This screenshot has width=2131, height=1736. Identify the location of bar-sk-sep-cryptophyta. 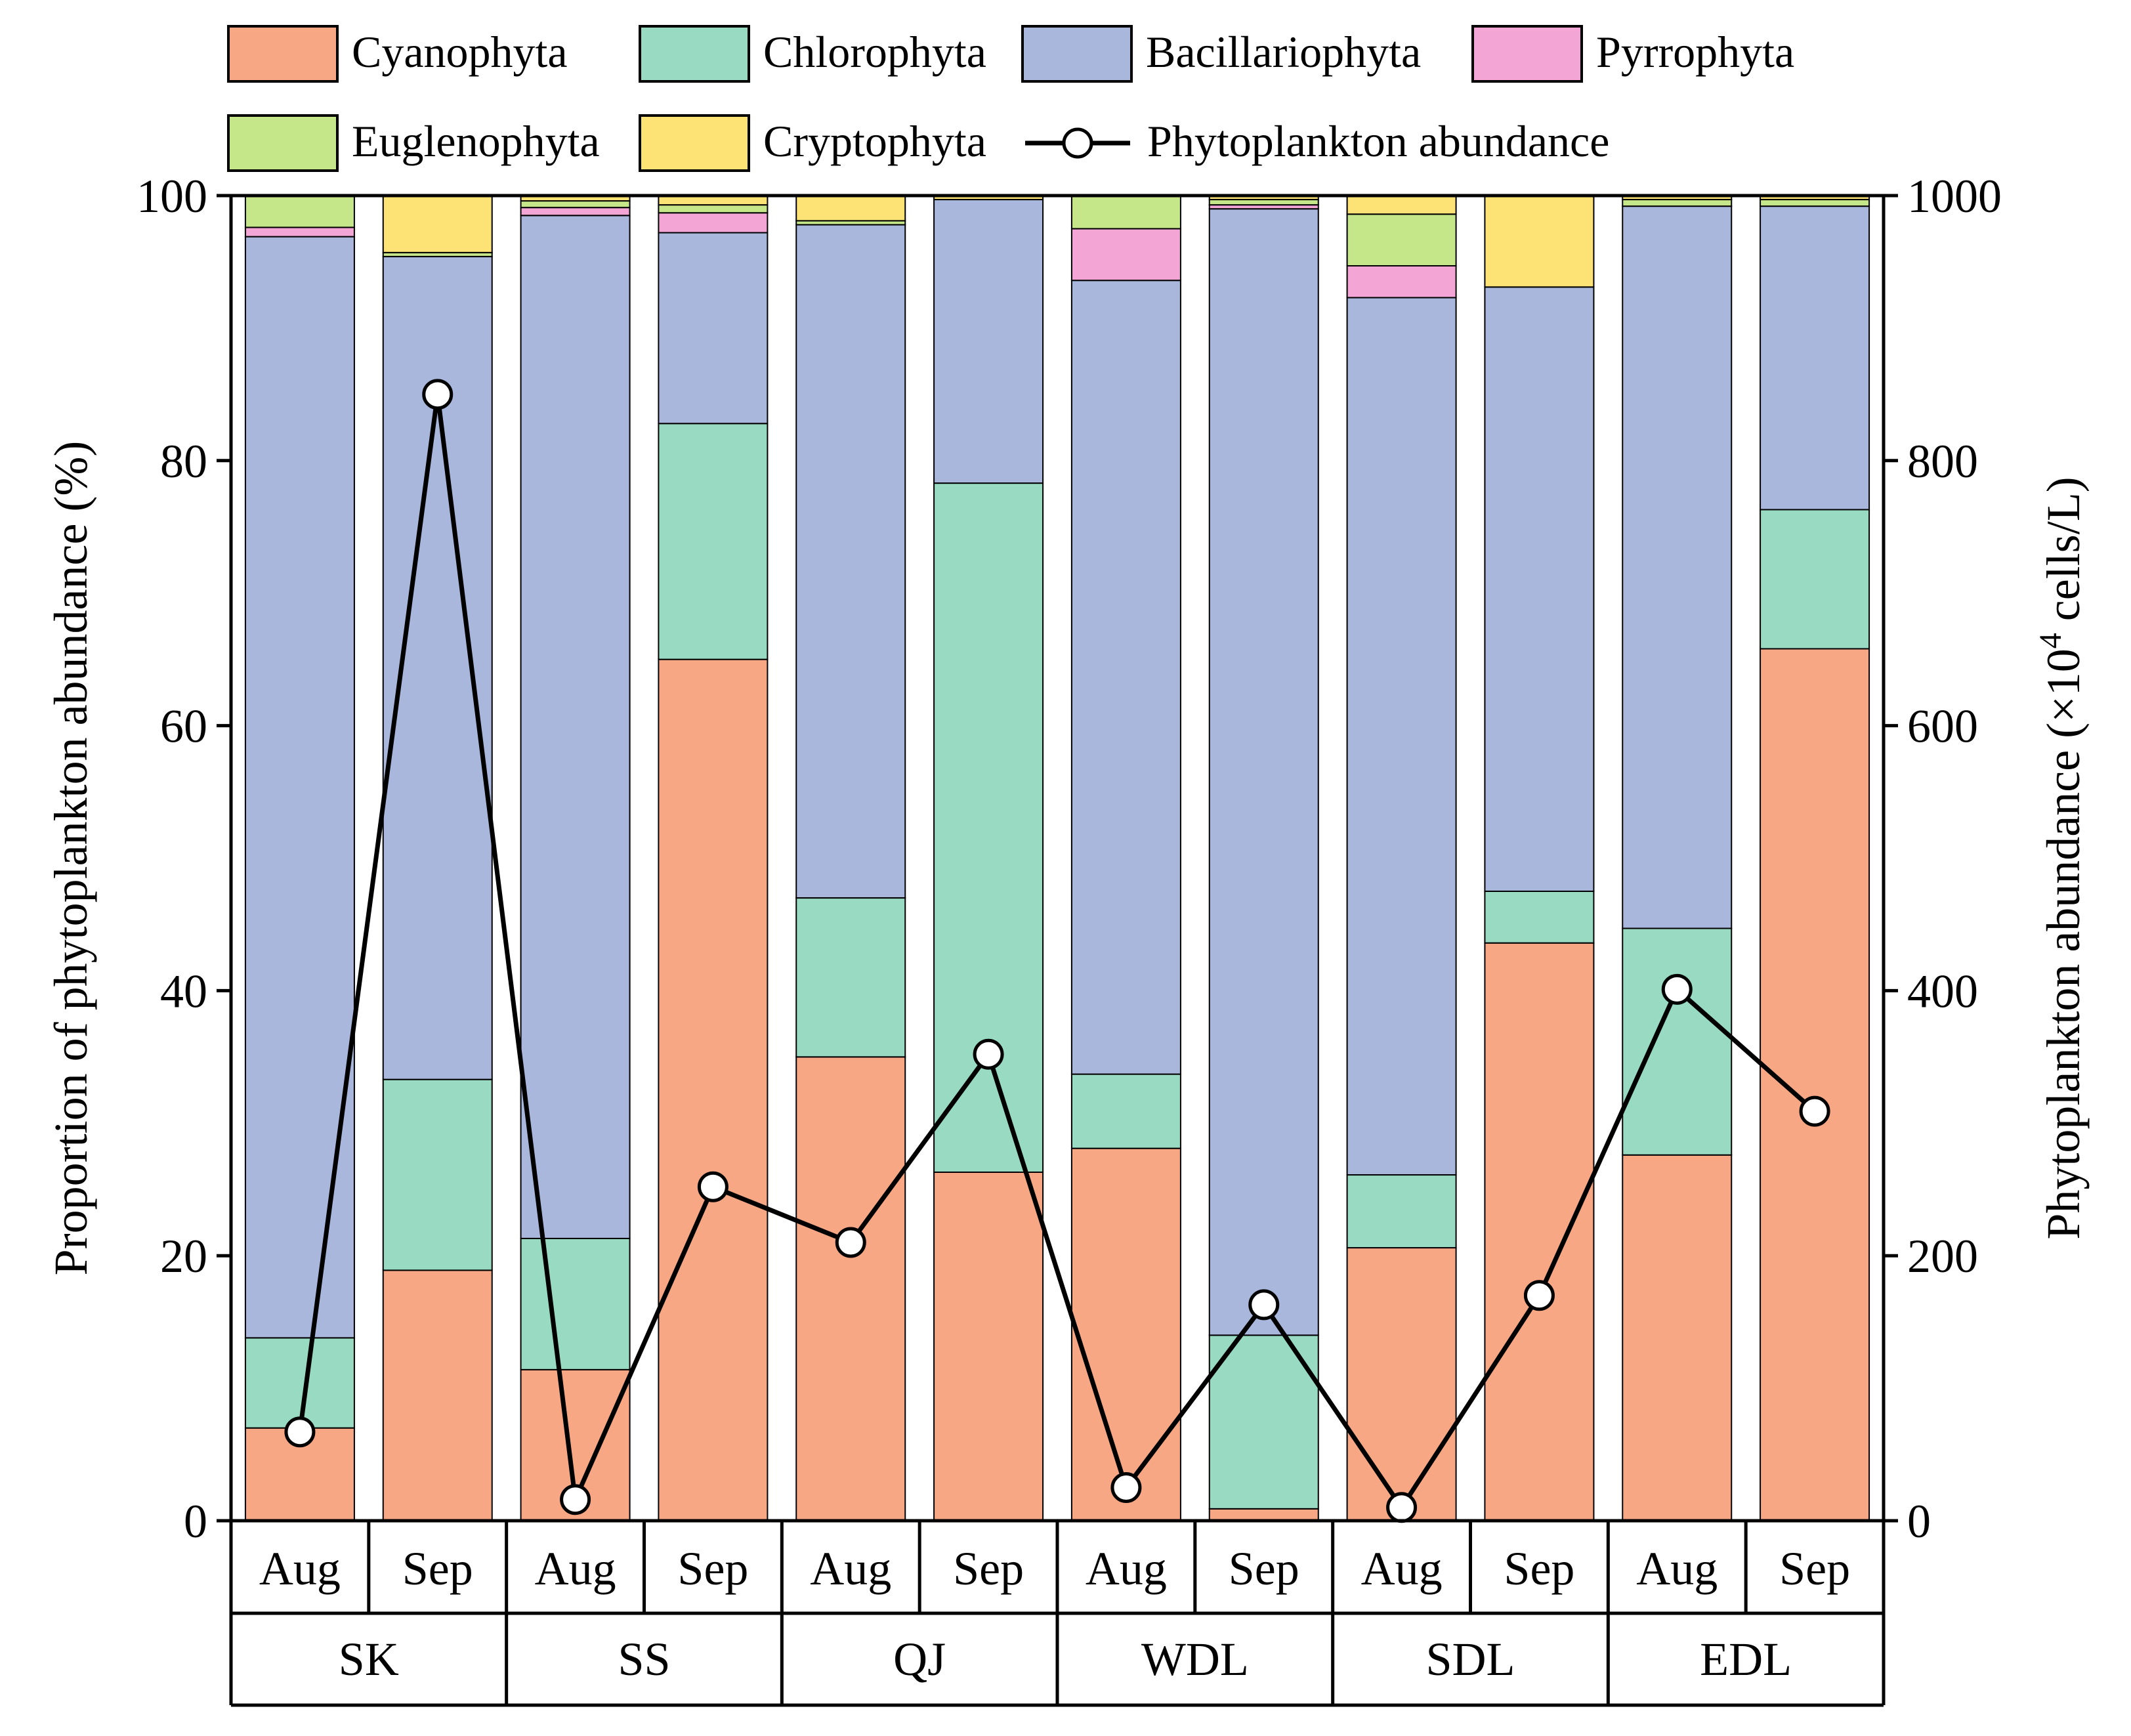
(437, 224).